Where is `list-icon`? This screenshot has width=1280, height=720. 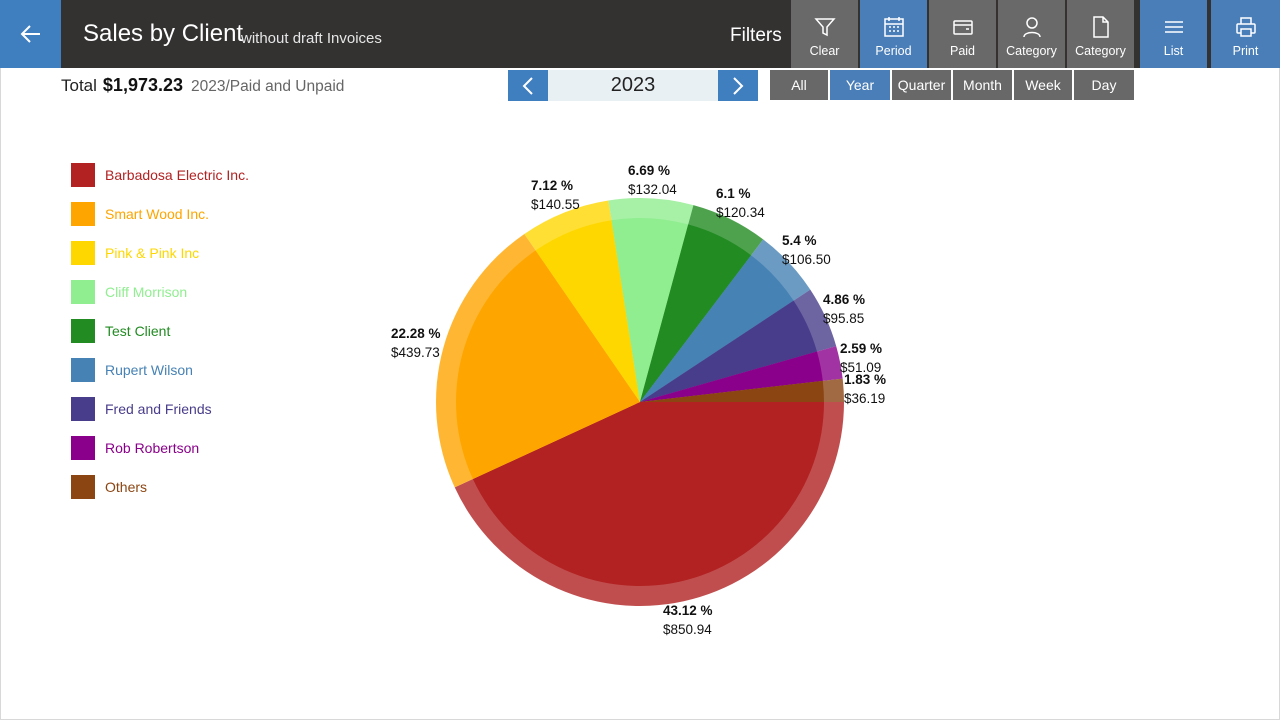
list-icon is located at coordinates (1174, 27).